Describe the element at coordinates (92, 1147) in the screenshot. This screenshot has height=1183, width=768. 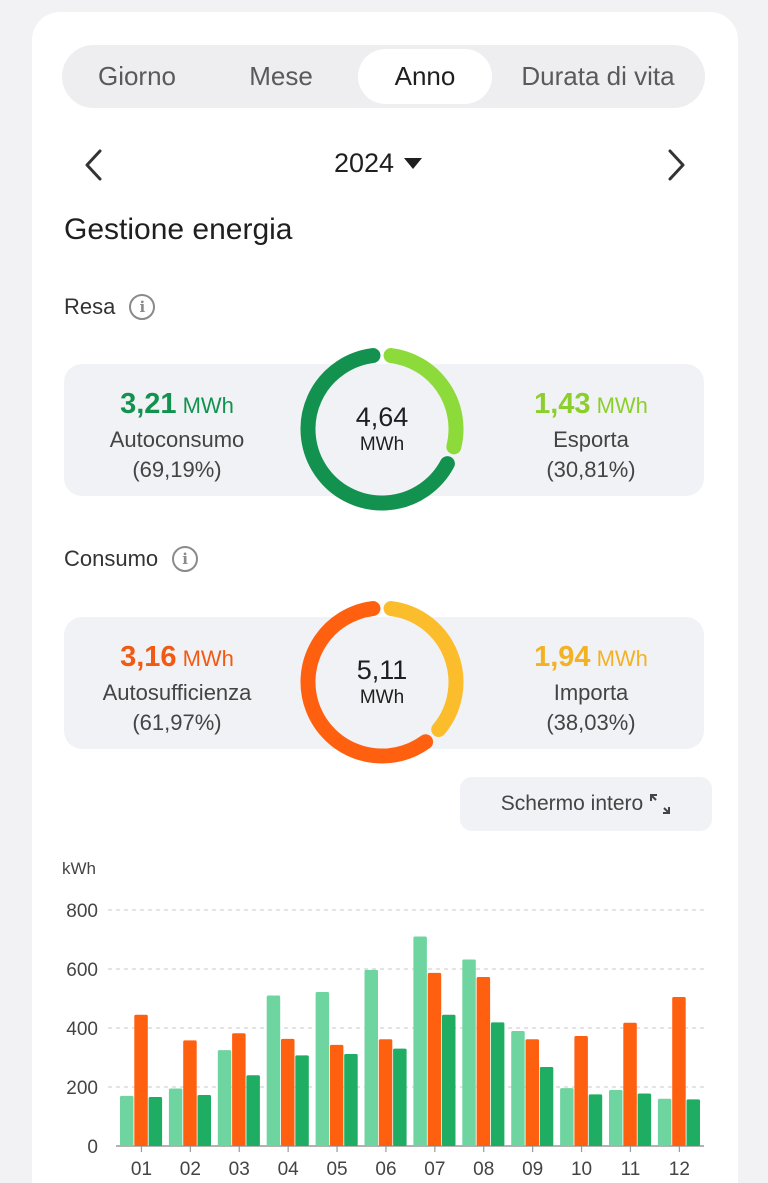
I see `y-tick-label: 0` at that location.